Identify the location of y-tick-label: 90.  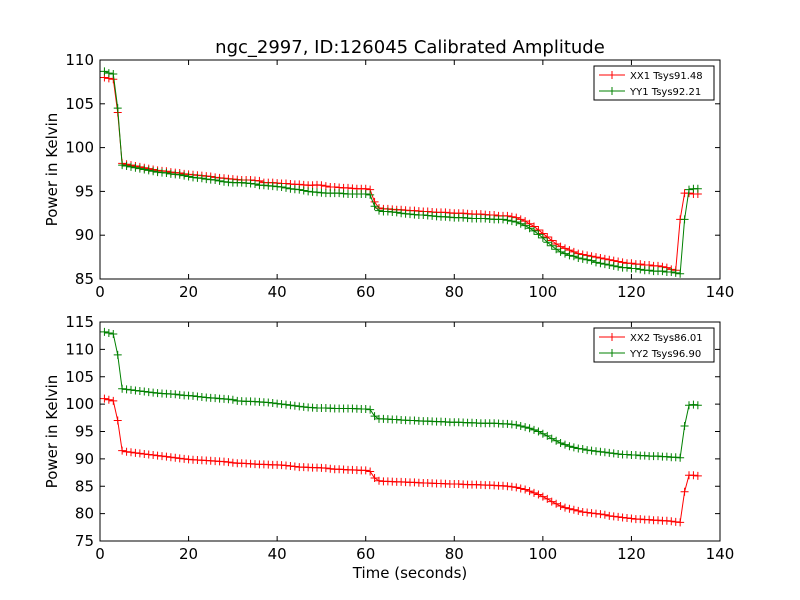
(84, 235).